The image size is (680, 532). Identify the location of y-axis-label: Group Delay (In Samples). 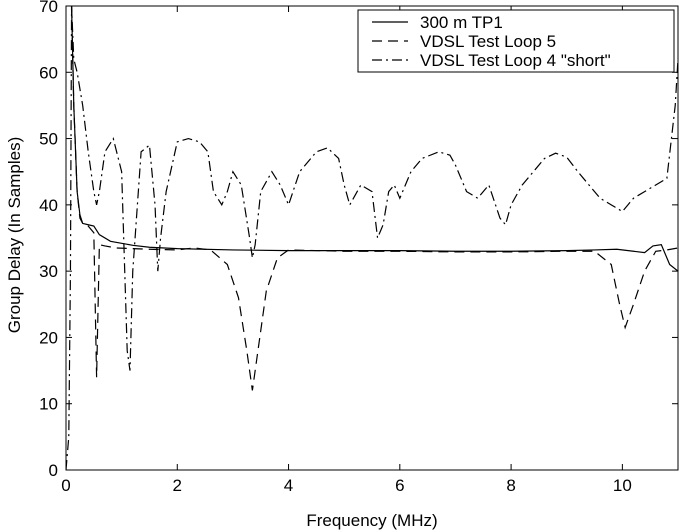
(14, 235).